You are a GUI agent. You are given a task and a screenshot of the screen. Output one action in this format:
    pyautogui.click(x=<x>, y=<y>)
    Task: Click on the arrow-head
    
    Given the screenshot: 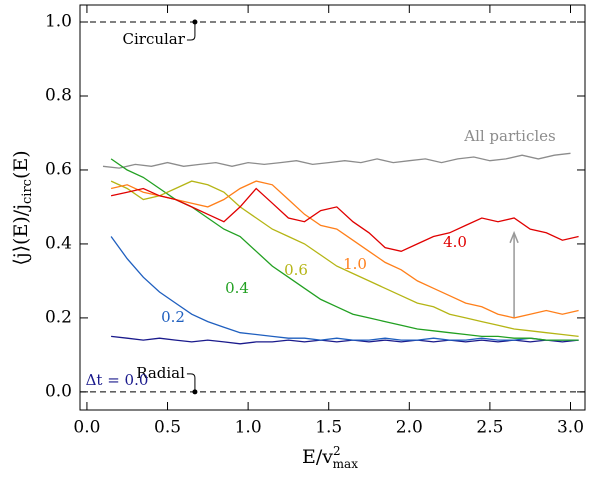 What is the action you would take?
    pyautogui.click(x=514, y=237)
    